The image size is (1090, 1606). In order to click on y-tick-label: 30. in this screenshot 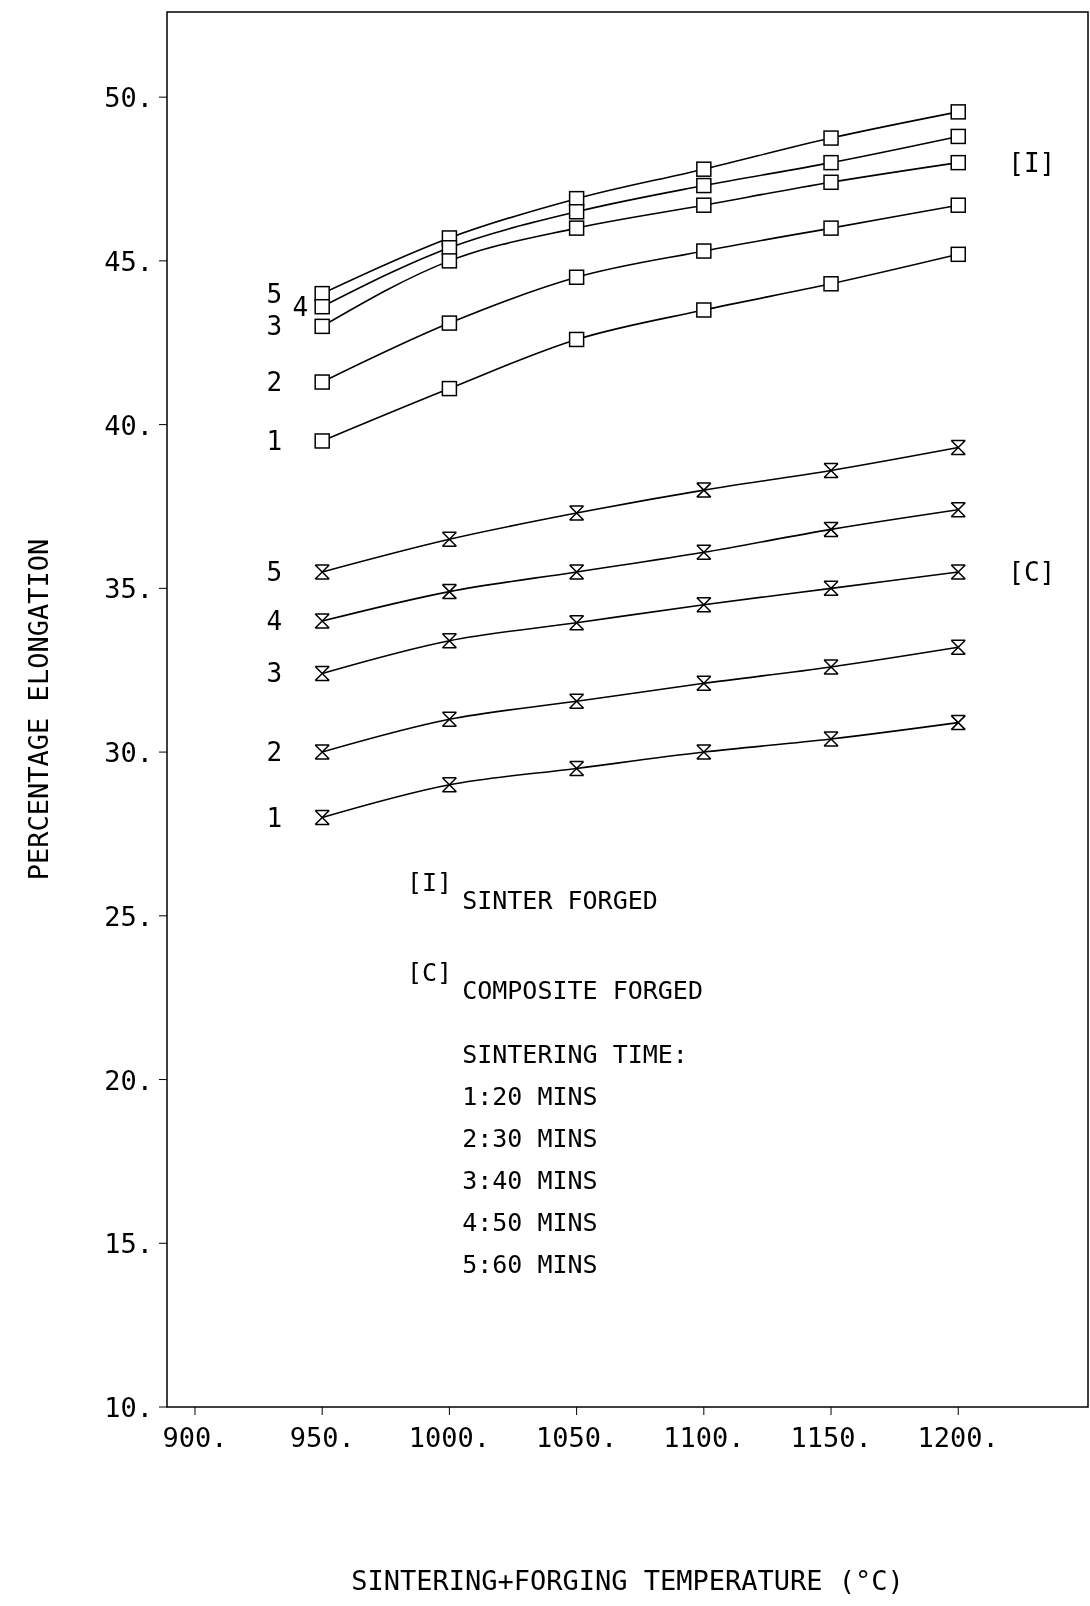, I will do `click(128, 753)`.